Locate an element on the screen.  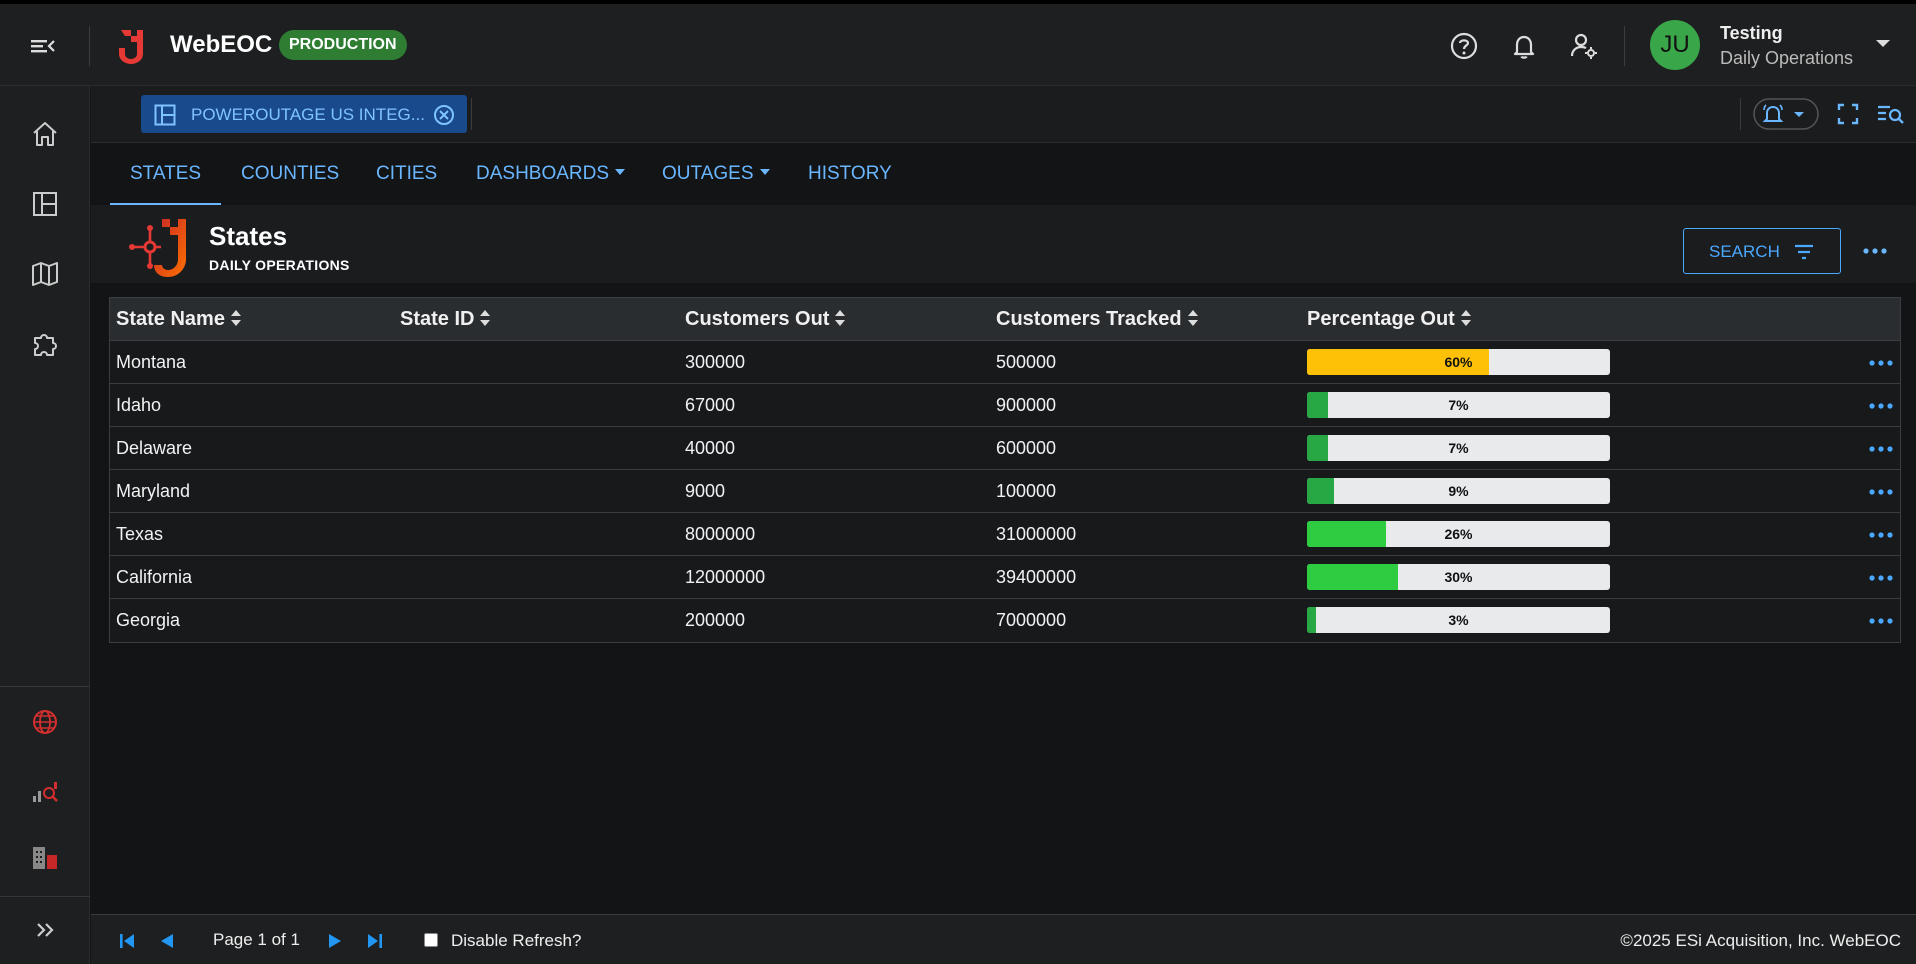
cell-customers-tracked: 31000000 is located at coordinates (1036, 534).